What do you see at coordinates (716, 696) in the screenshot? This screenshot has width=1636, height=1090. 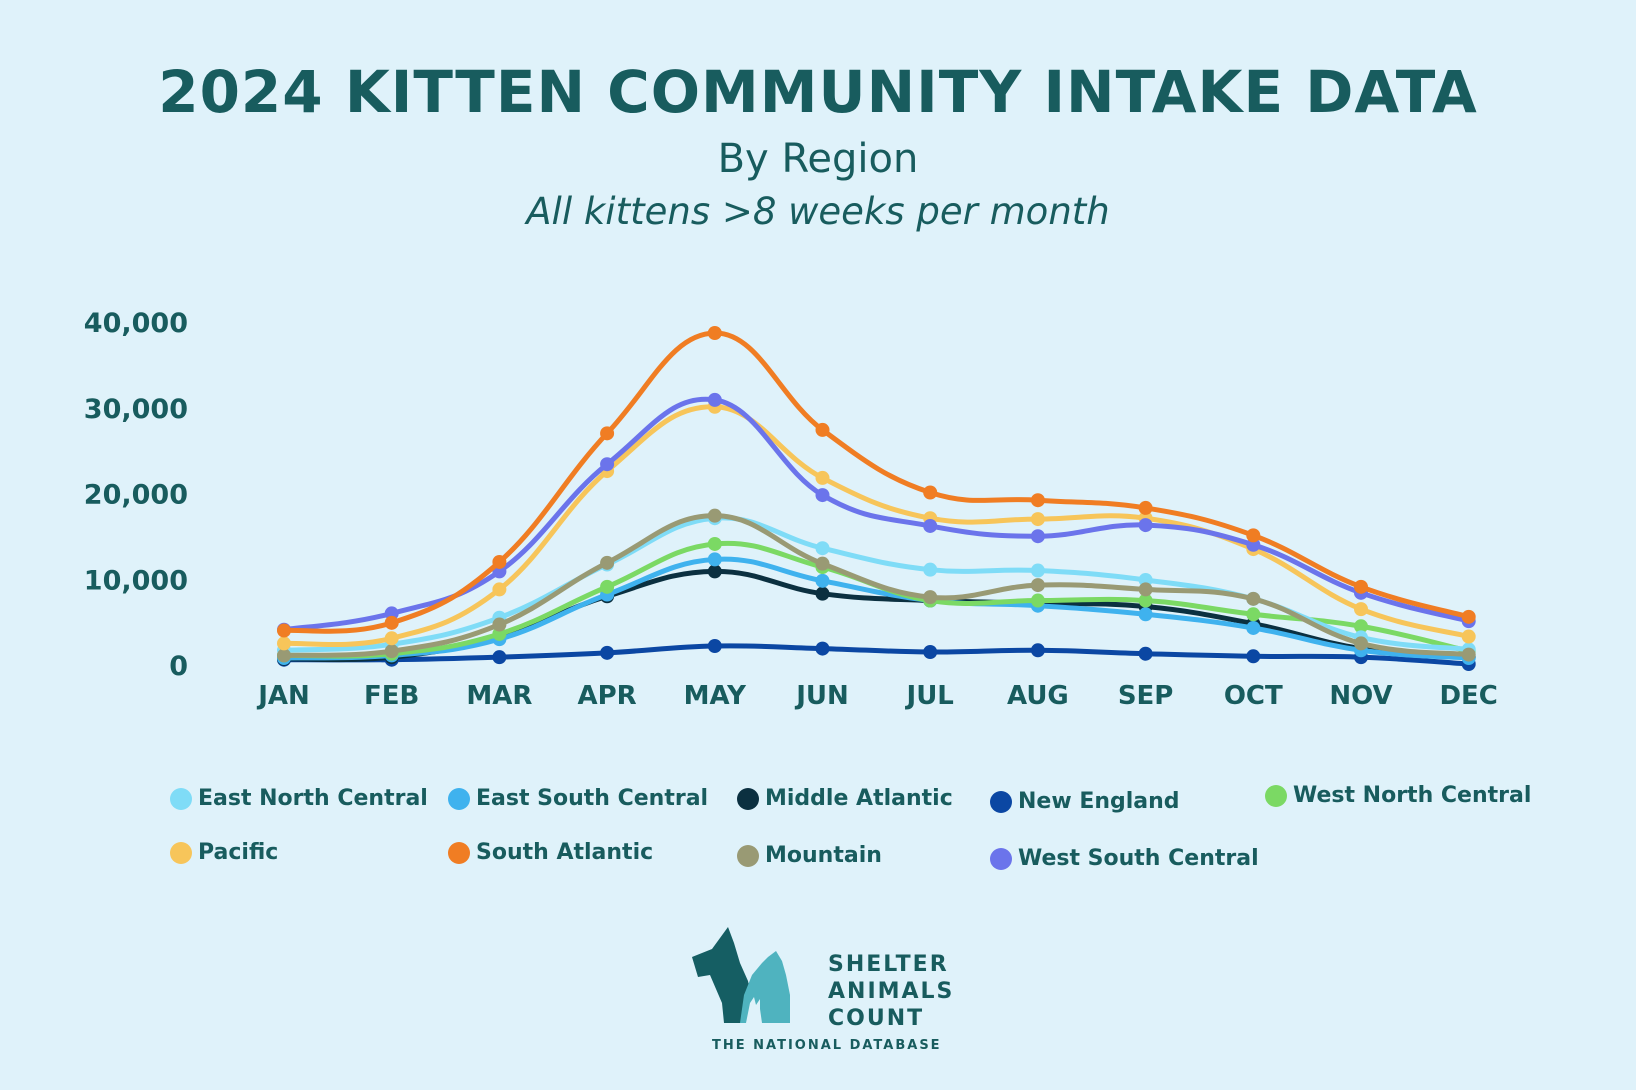 I see `x-tick-label: MAY` at bounding box center [716, 696].